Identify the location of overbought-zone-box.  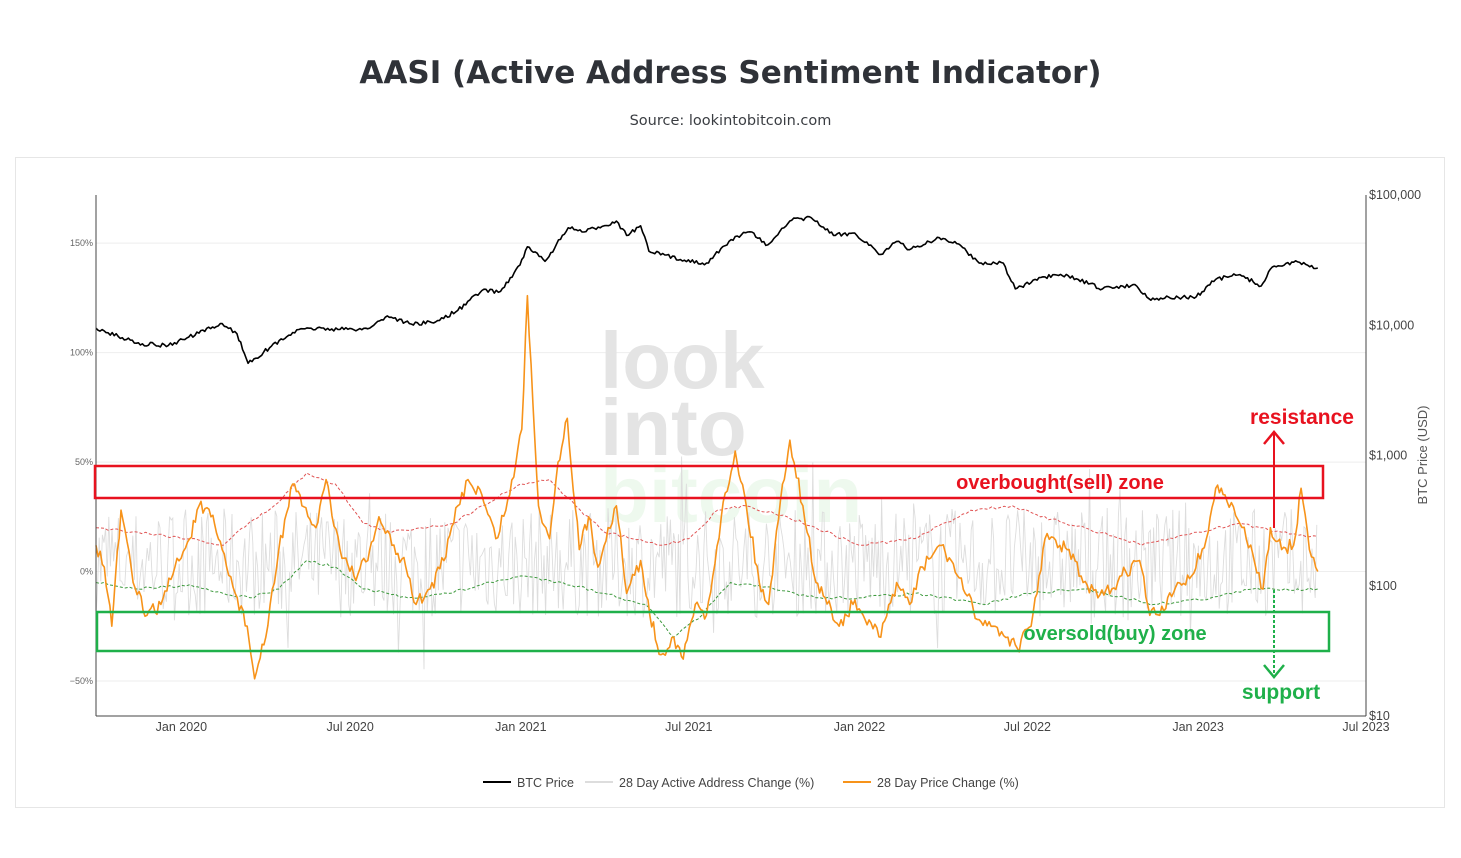
(709, 482).